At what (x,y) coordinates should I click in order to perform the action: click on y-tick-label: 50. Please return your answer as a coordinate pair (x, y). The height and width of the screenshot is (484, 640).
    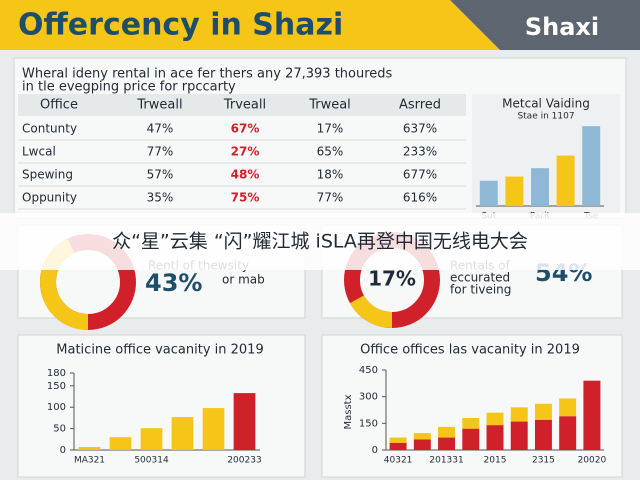
    Looking at the image, I should click on (59, 429).